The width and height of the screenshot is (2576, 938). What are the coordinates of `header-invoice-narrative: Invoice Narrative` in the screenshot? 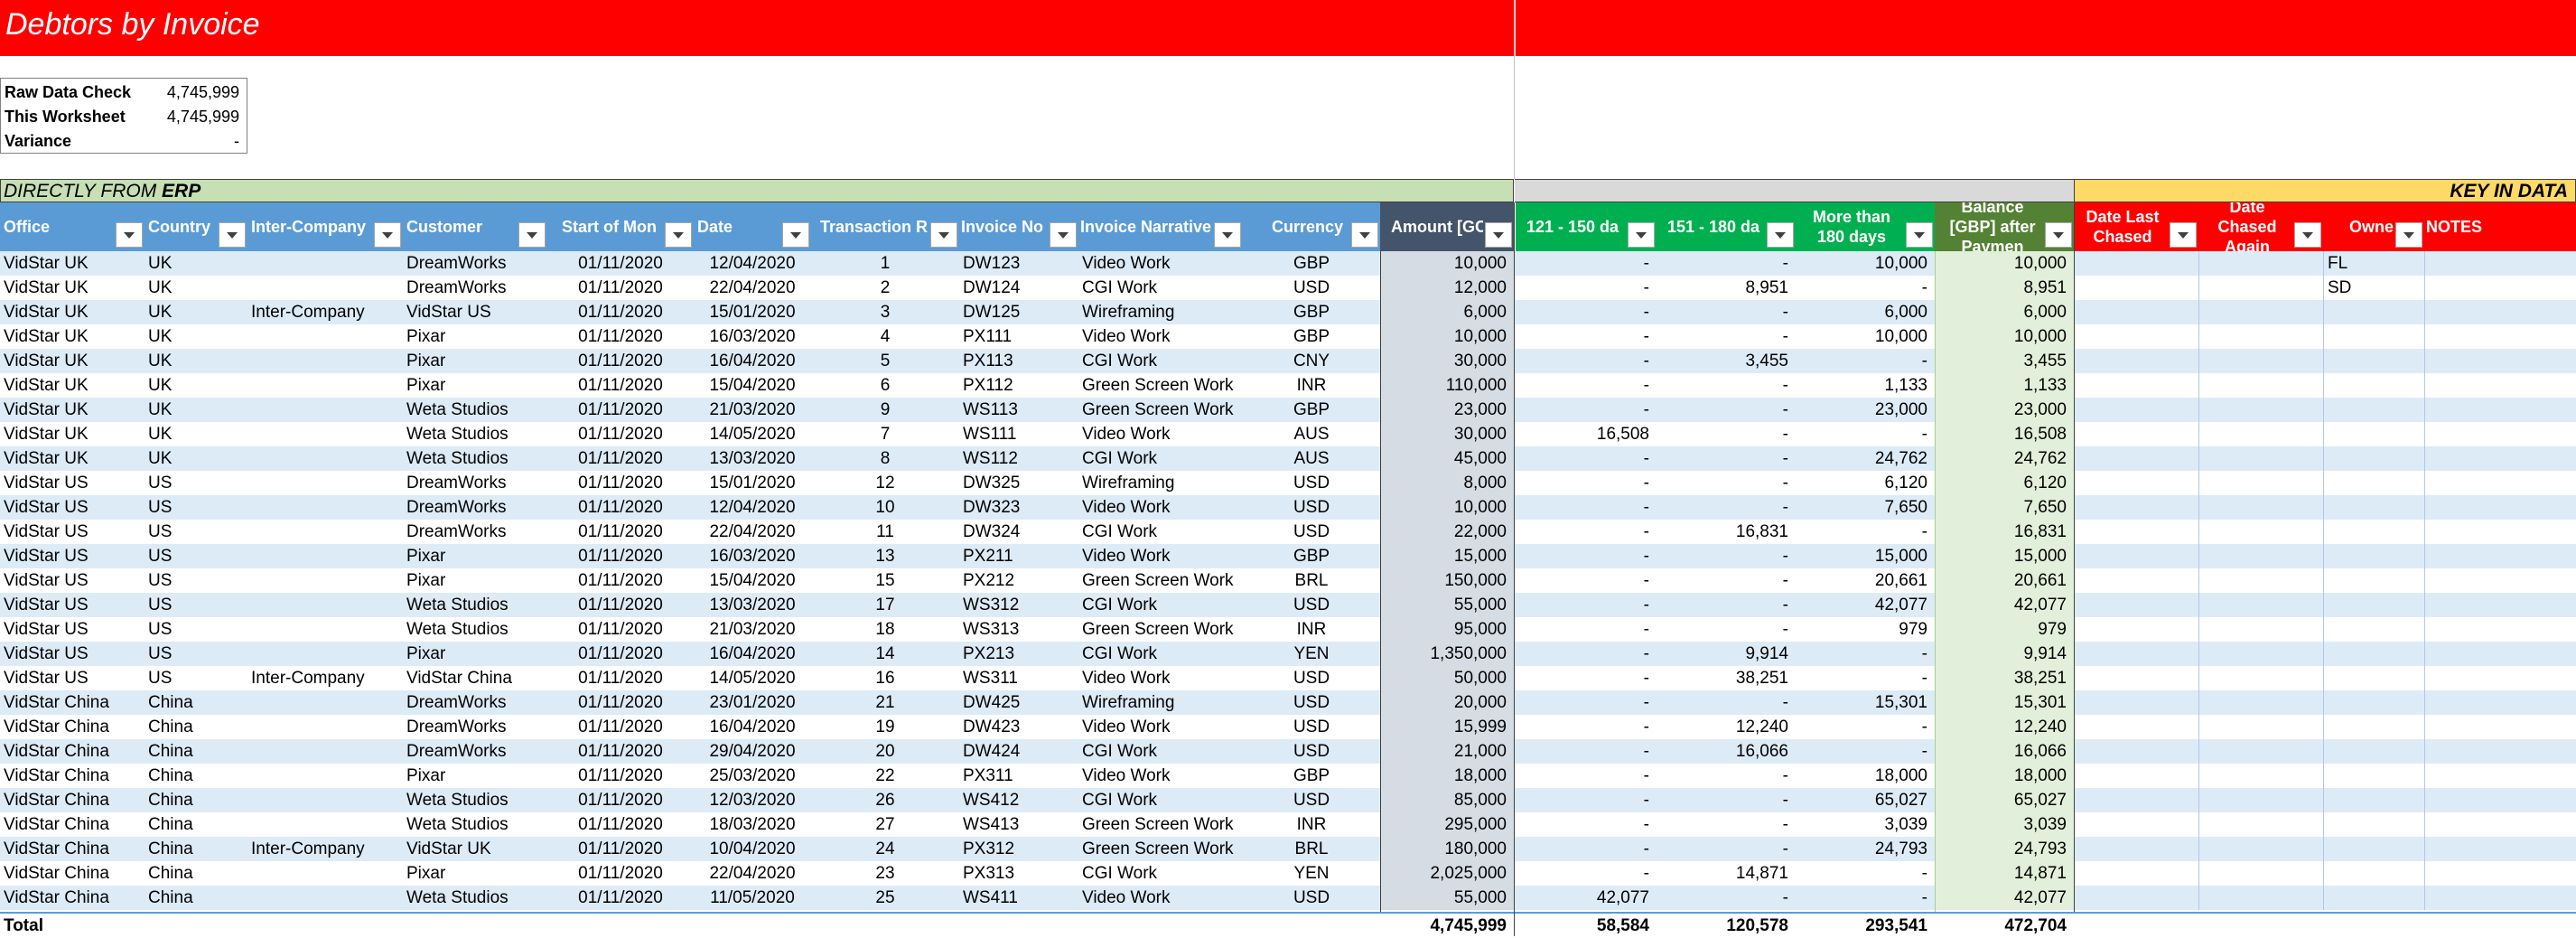 It's located at (1160, 226).